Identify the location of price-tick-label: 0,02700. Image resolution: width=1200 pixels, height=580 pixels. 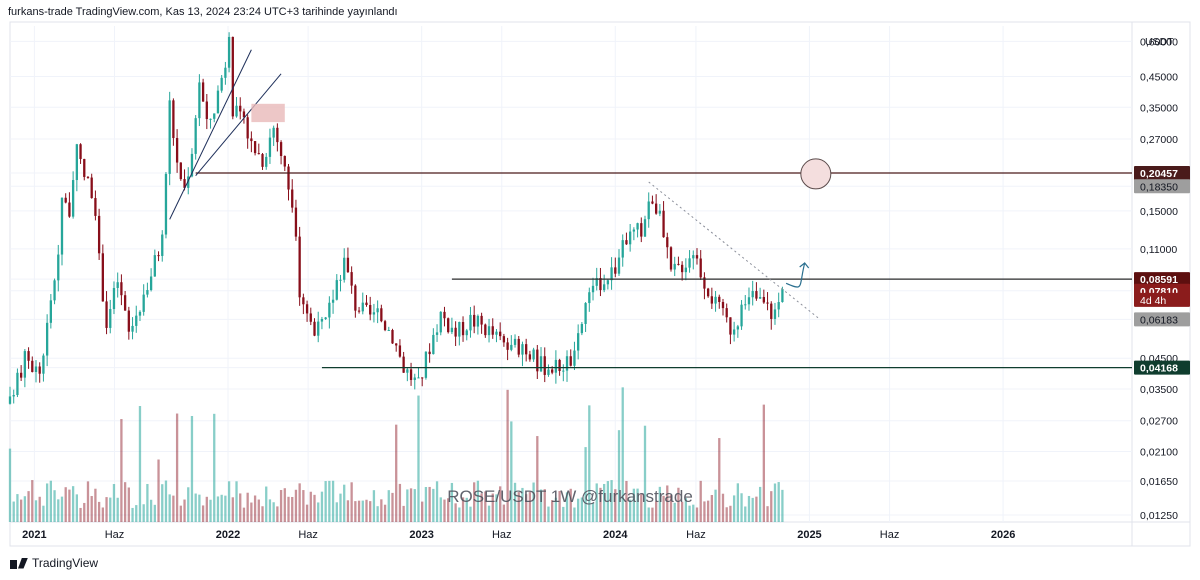
(1159, 422).